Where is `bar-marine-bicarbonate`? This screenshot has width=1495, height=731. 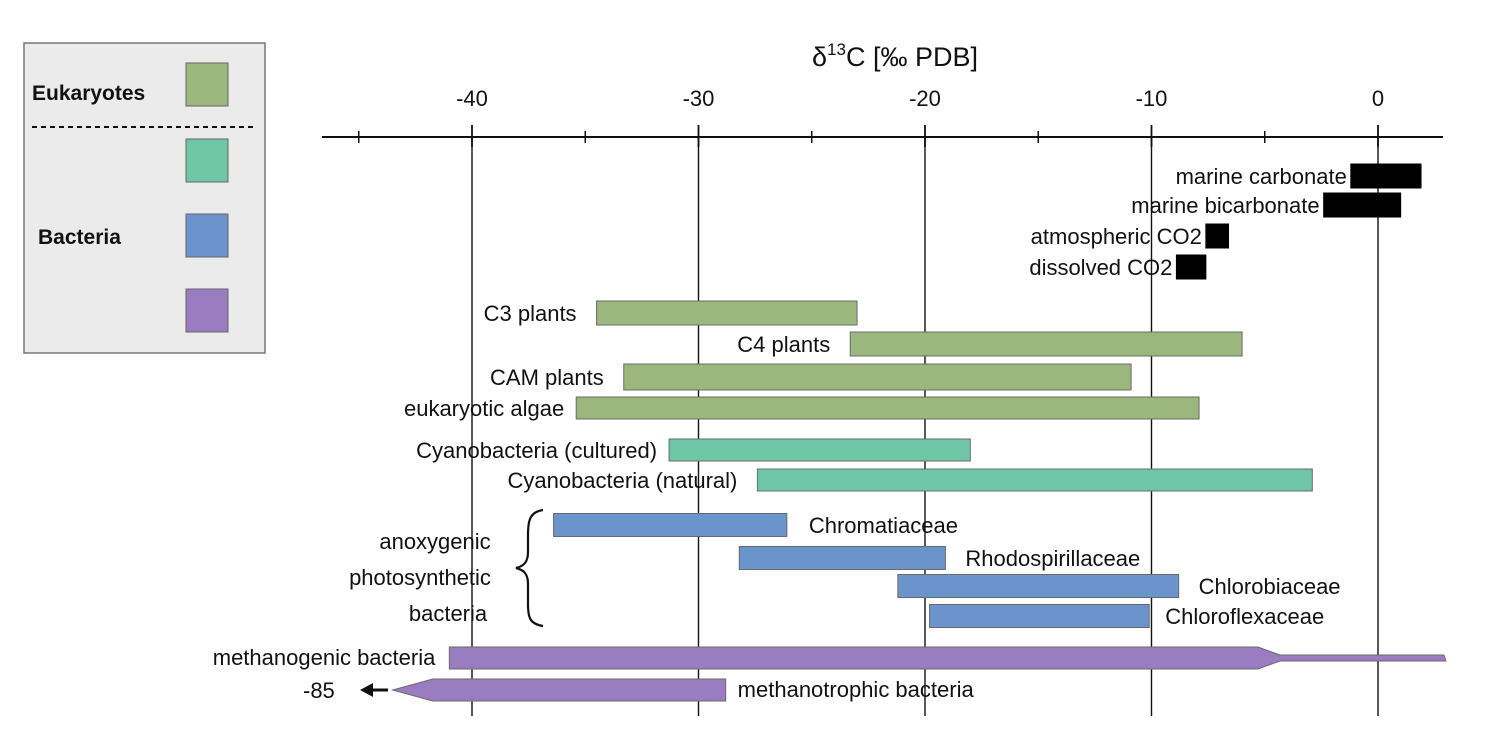
bar-marine-bicarbonate is located at coordinates (1362, 205).